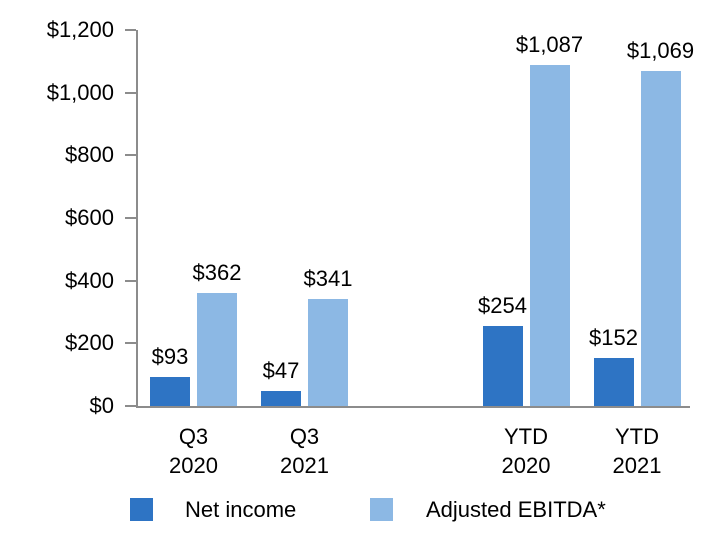 The image size is (720, 560). What do you see at coordinates (170, 391) in the screenshot?
I see `bar-net-income-q3-2020` at bounding box center [170, 391].